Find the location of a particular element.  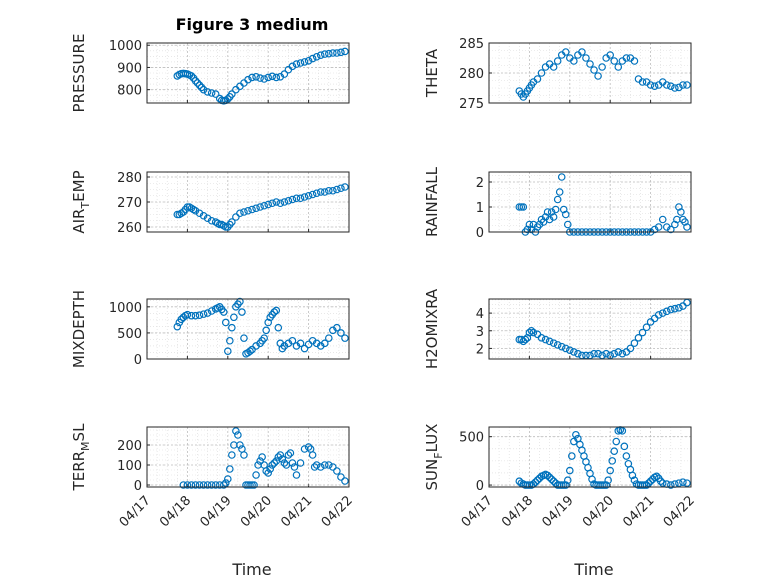

y-axis-label: TERRMSL is located at coordinates (81, 457).